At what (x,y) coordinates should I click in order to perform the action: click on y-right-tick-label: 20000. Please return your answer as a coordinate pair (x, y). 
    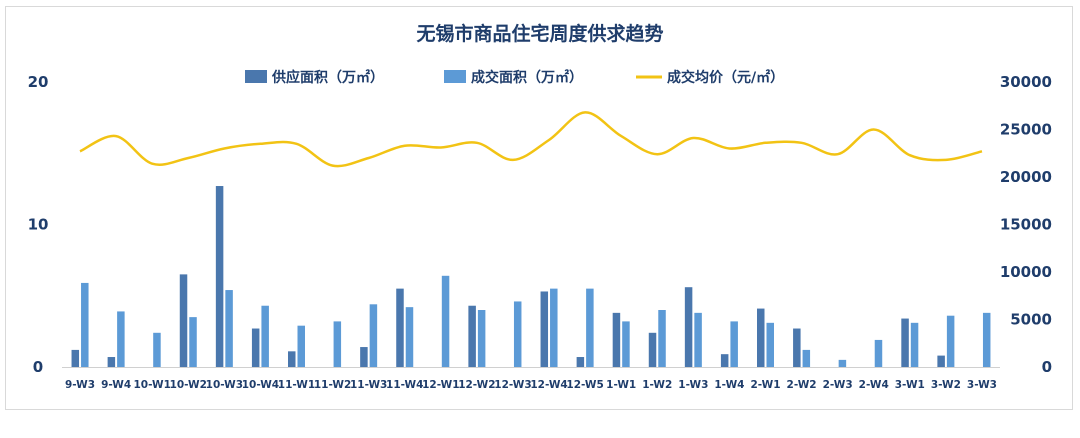
    Looking at the image, I should click on (1026, 177).